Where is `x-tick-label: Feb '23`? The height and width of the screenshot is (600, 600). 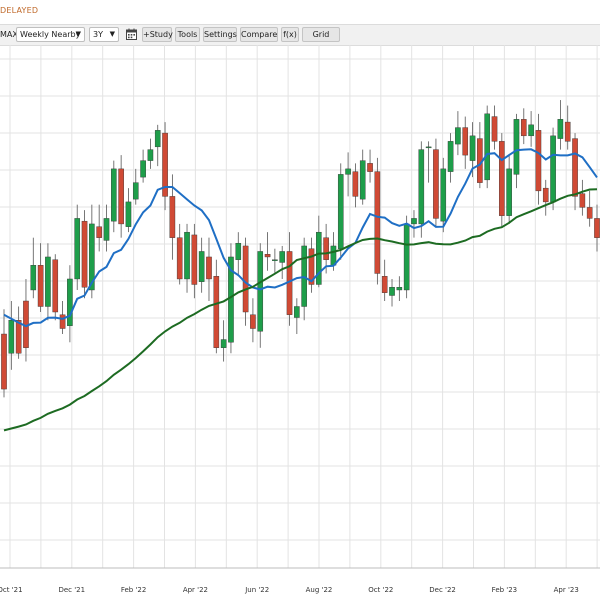
x-tick-label: Feb '23 is located at coordinates (504, 590).